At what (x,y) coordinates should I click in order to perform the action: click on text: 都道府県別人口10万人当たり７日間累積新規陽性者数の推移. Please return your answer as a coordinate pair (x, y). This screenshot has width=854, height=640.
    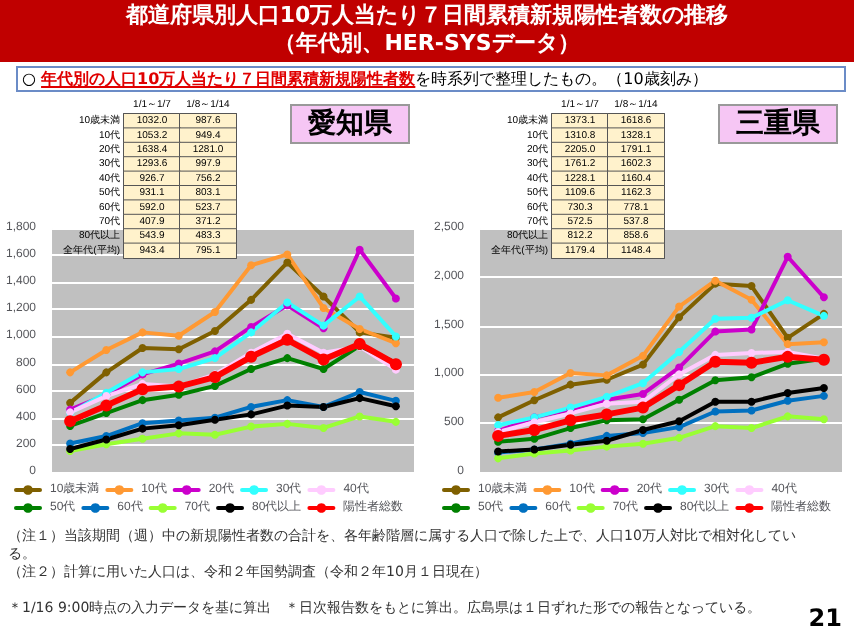
    Looking at the image, I should click on (427, 16).